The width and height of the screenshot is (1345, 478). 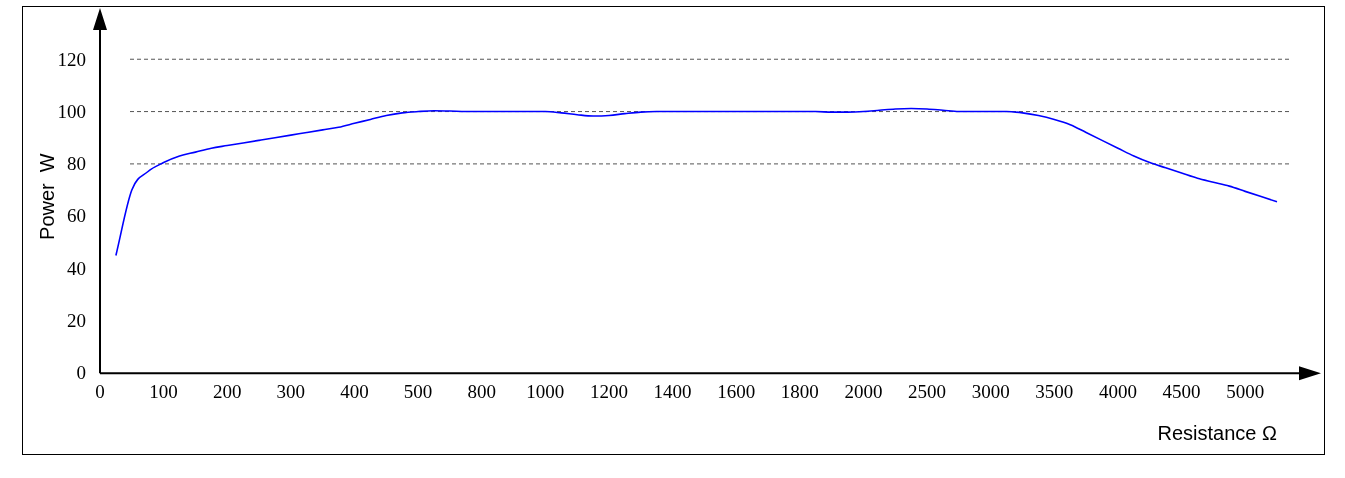 What do you see at coordinates (76, 164) in the screenshot?
I see `y-tick-label: 80` at bounding box center [76, 164].